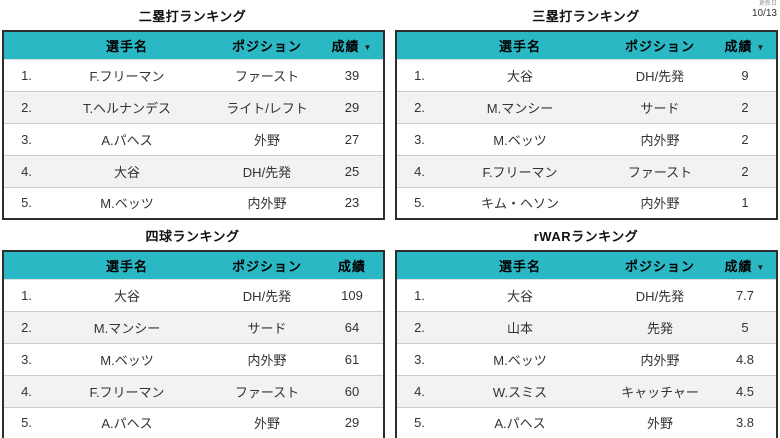 This screenshot has height=438, width=780. I want to click on table-title: 三塁打ランキング, so click(586, 16).